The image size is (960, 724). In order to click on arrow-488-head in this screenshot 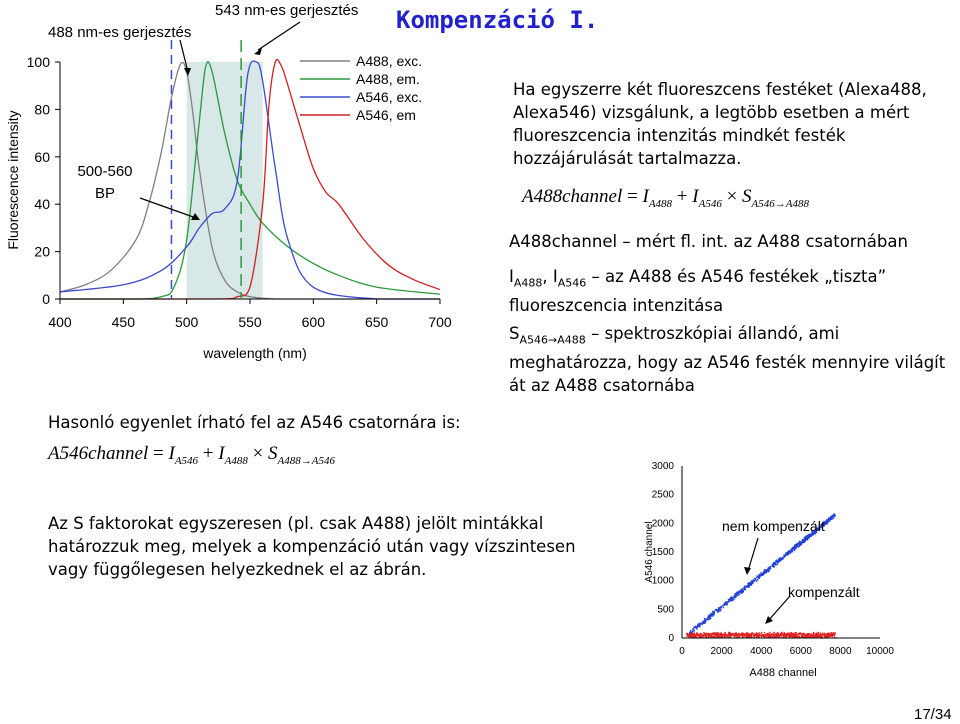, I will do `click(187, 72)`.